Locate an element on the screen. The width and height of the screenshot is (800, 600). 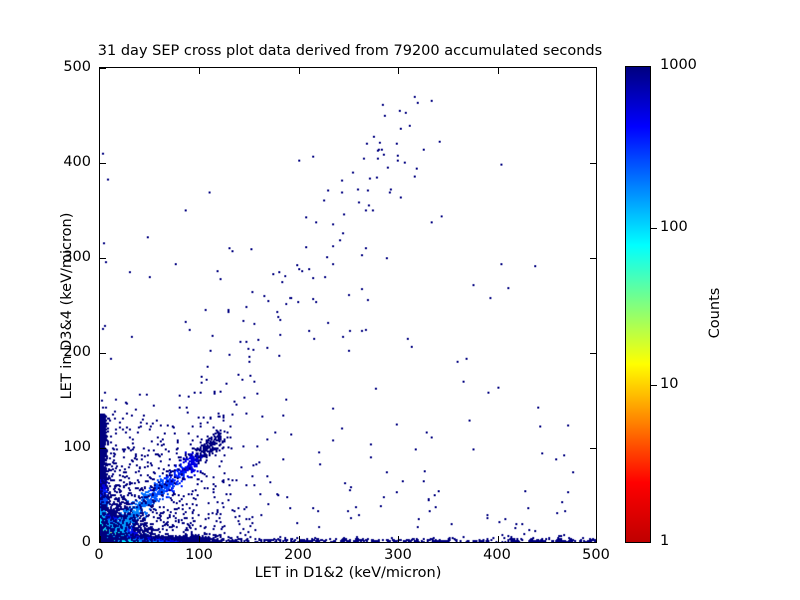
x-tick-label-200: 200 is located at coordinates (298, 555).